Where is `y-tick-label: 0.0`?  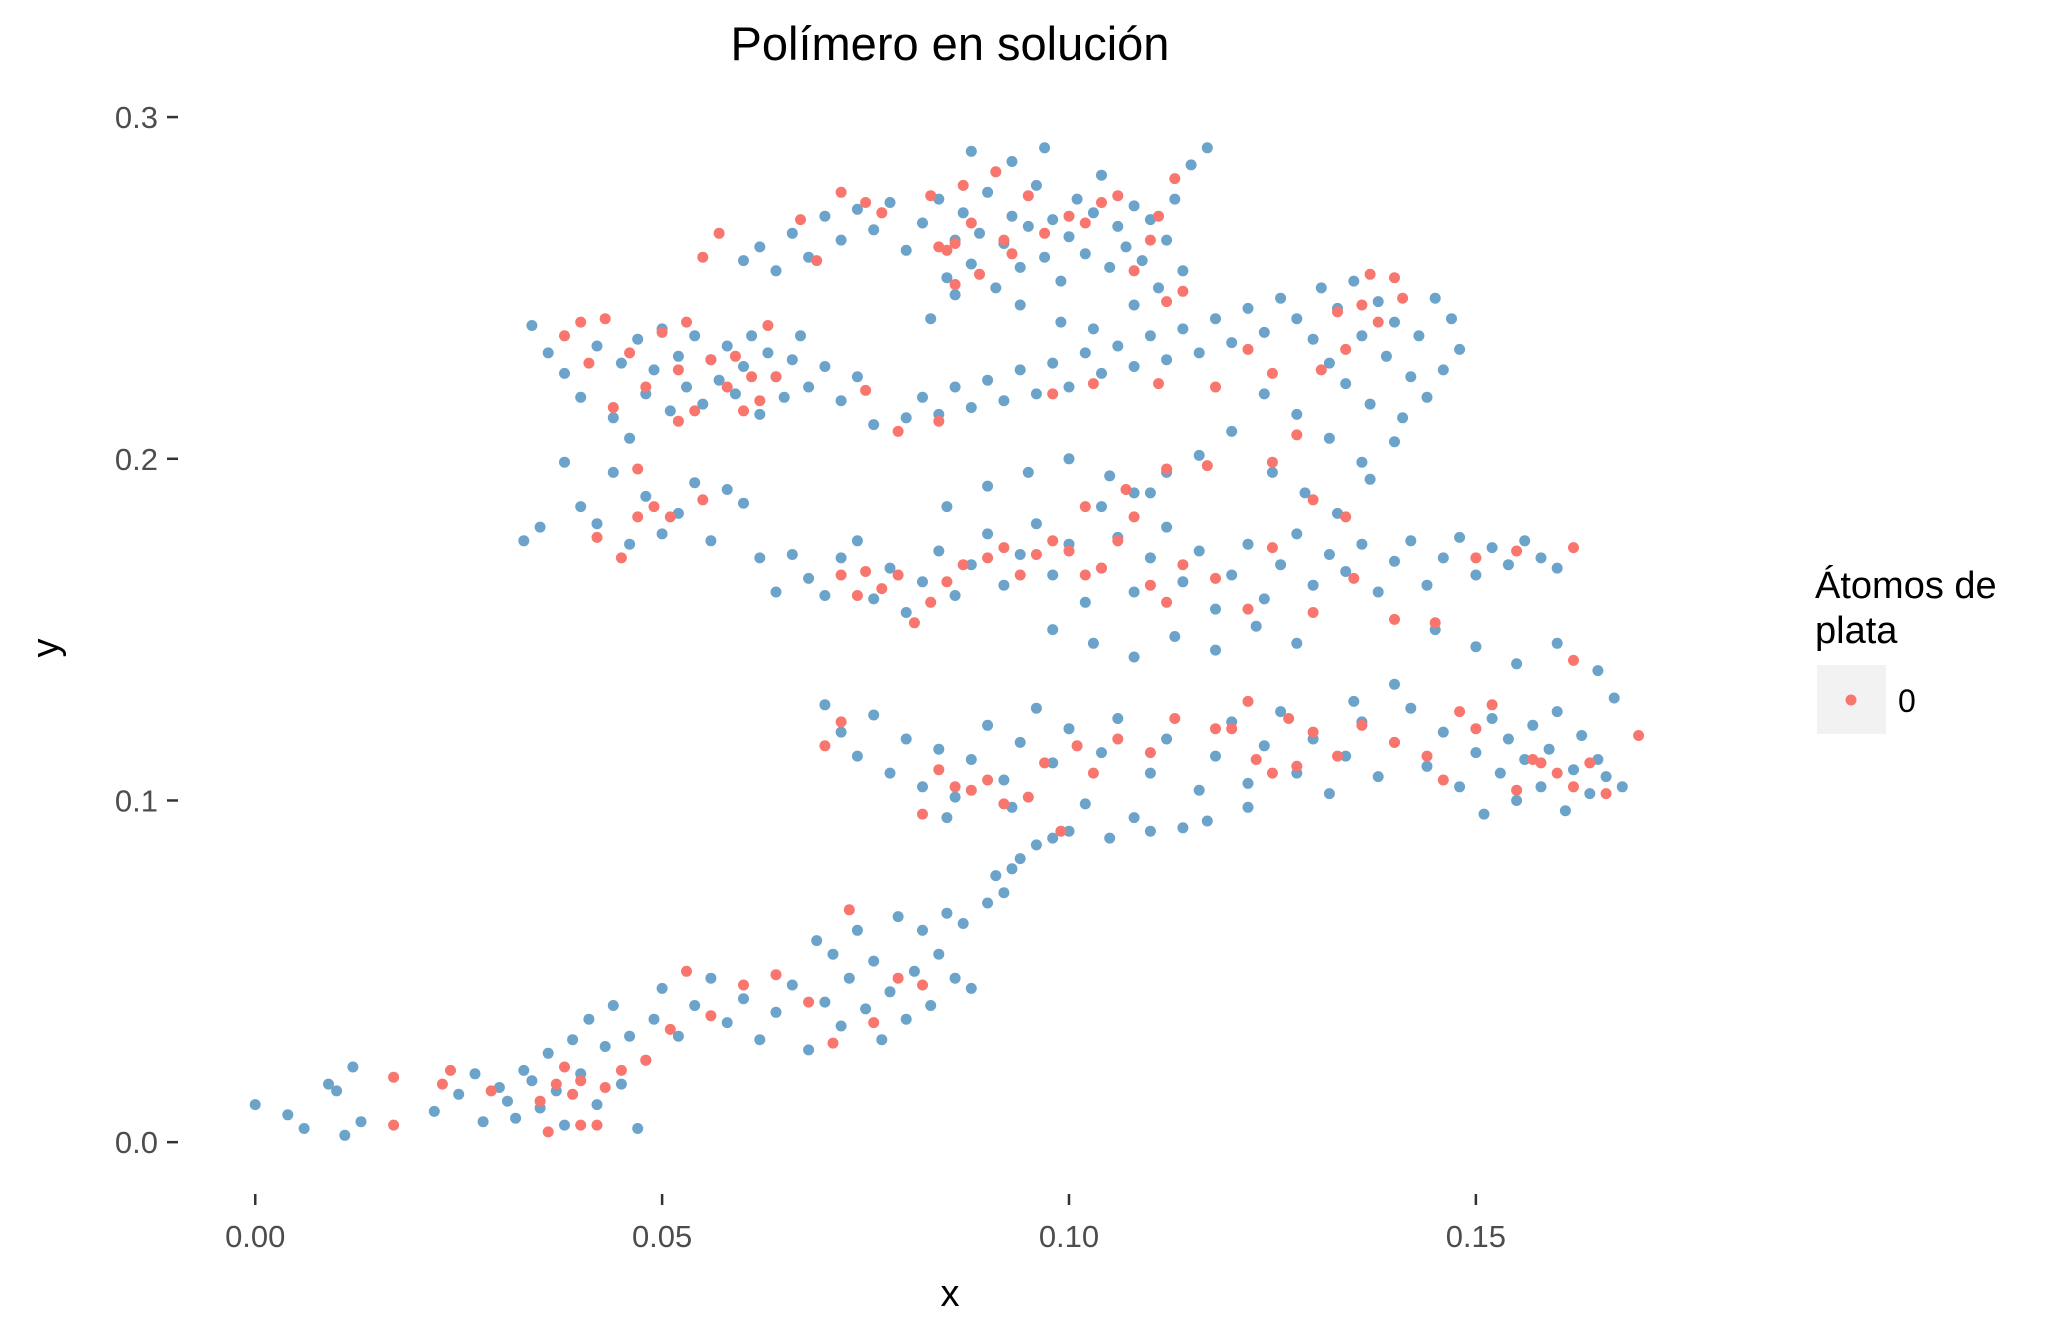 y-tick-label: 0.0 is located at coordinates (136, 1142).